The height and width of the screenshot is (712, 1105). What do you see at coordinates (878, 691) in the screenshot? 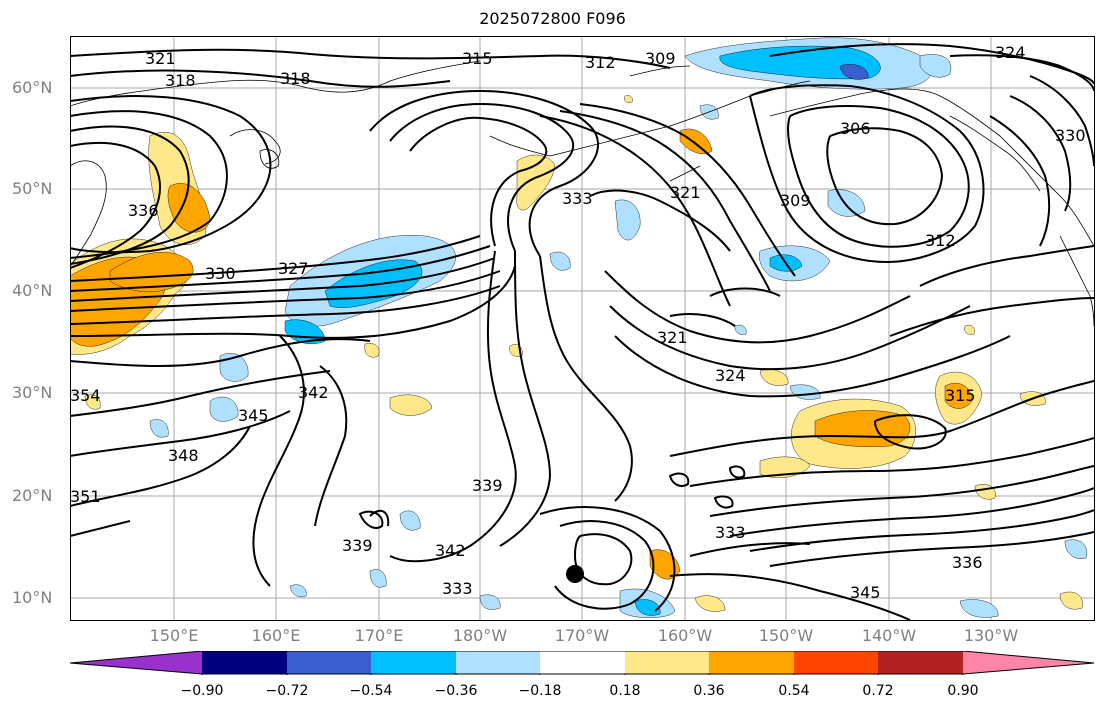
I see `colorbar-tick-label: 0.72` at bounding box center [878, 691].